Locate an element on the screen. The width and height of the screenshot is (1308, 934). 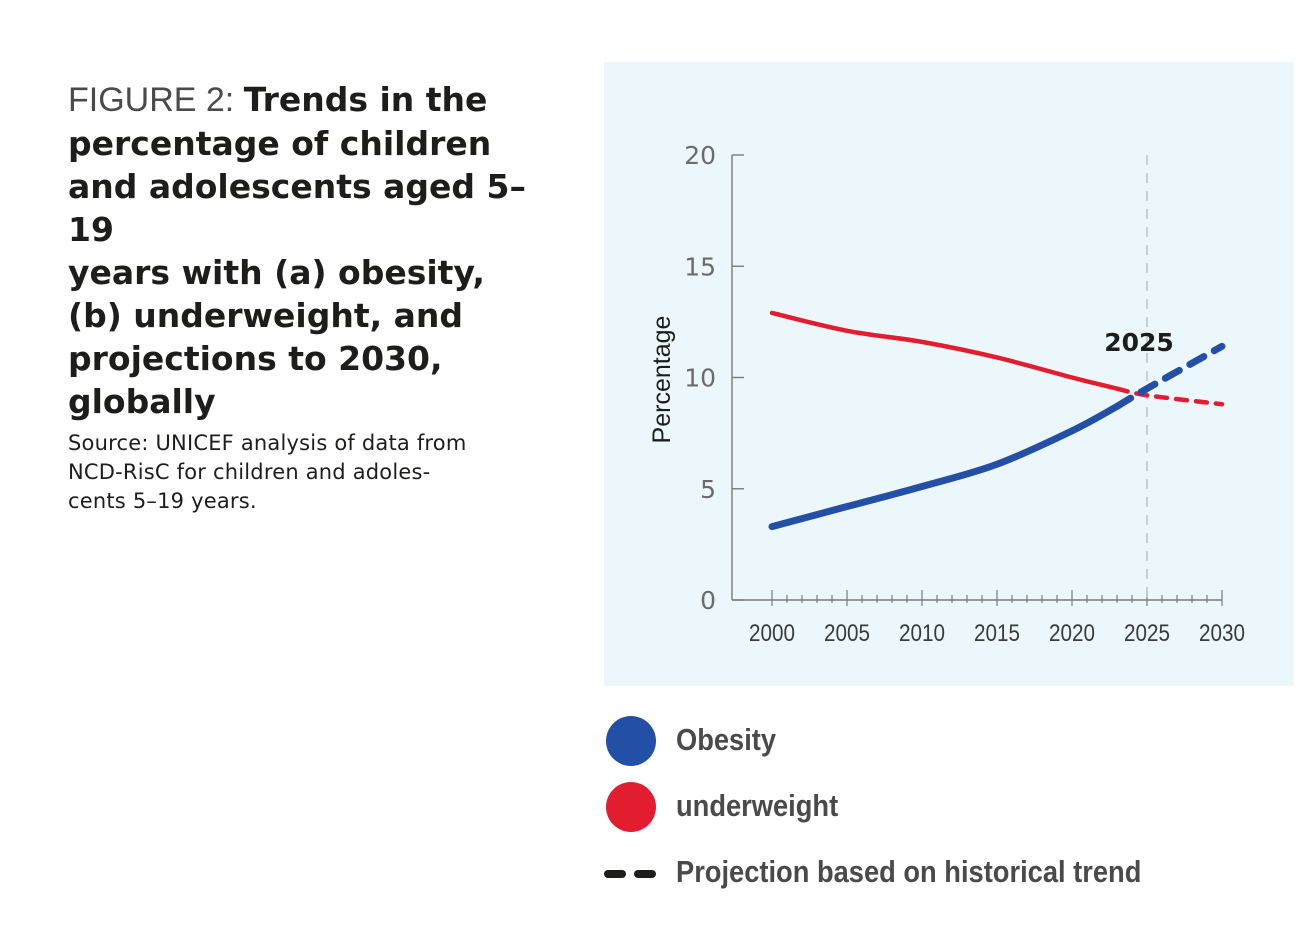
x-tick-label: 2015 is located at coordinates (997, 633).